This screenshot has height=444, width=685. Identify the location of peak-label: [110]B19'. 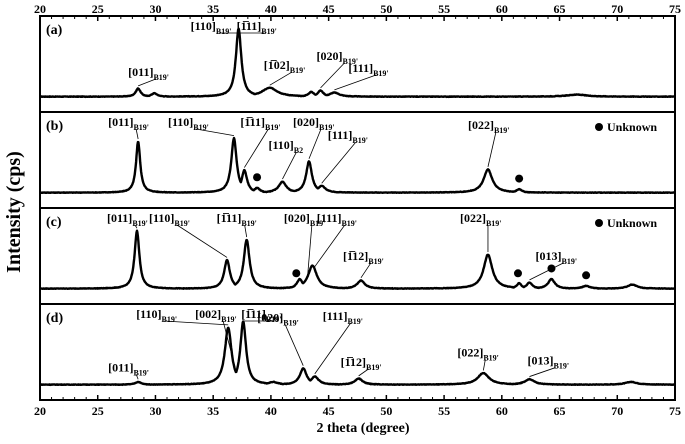
(182, 316).